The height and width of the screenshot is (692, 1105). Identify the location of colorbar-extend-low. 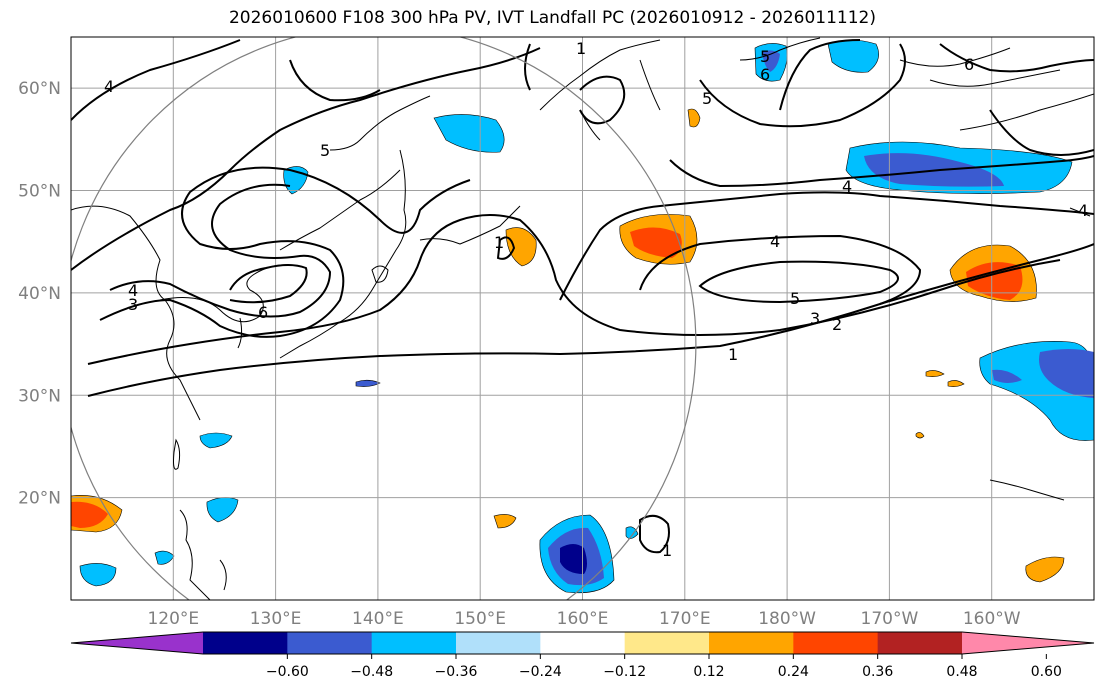
(137, 643).